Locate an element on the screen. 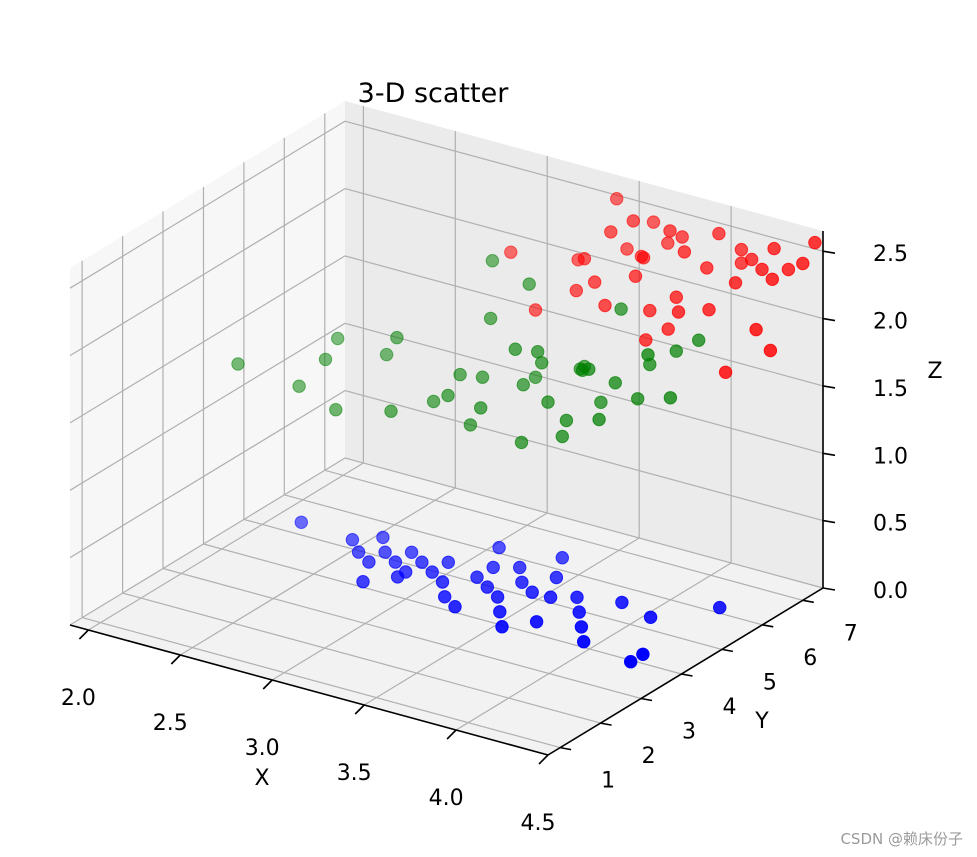  y-tick-label: 2 is located at coordinates (649, 756).